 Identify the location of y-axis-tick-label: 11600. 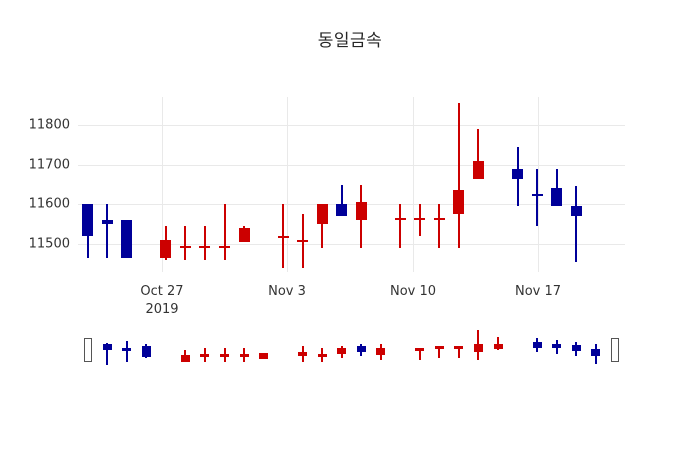
(49, 204).